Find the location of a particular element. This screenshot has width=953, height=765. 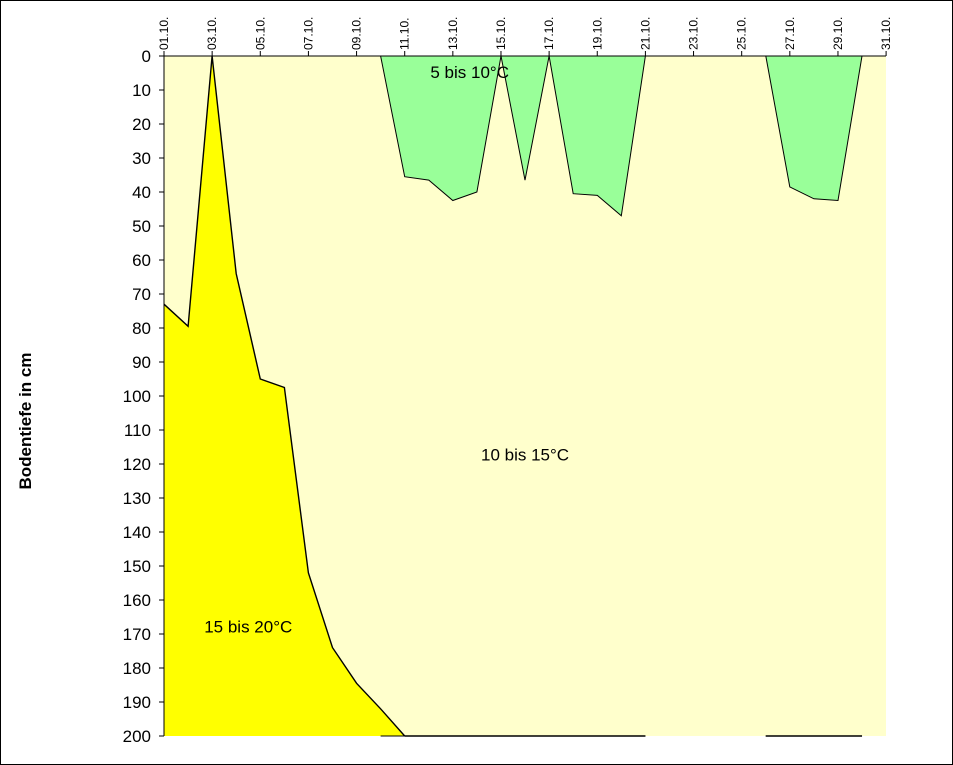

x-tick-label: 11.10. is located at coordinates (405, 34).